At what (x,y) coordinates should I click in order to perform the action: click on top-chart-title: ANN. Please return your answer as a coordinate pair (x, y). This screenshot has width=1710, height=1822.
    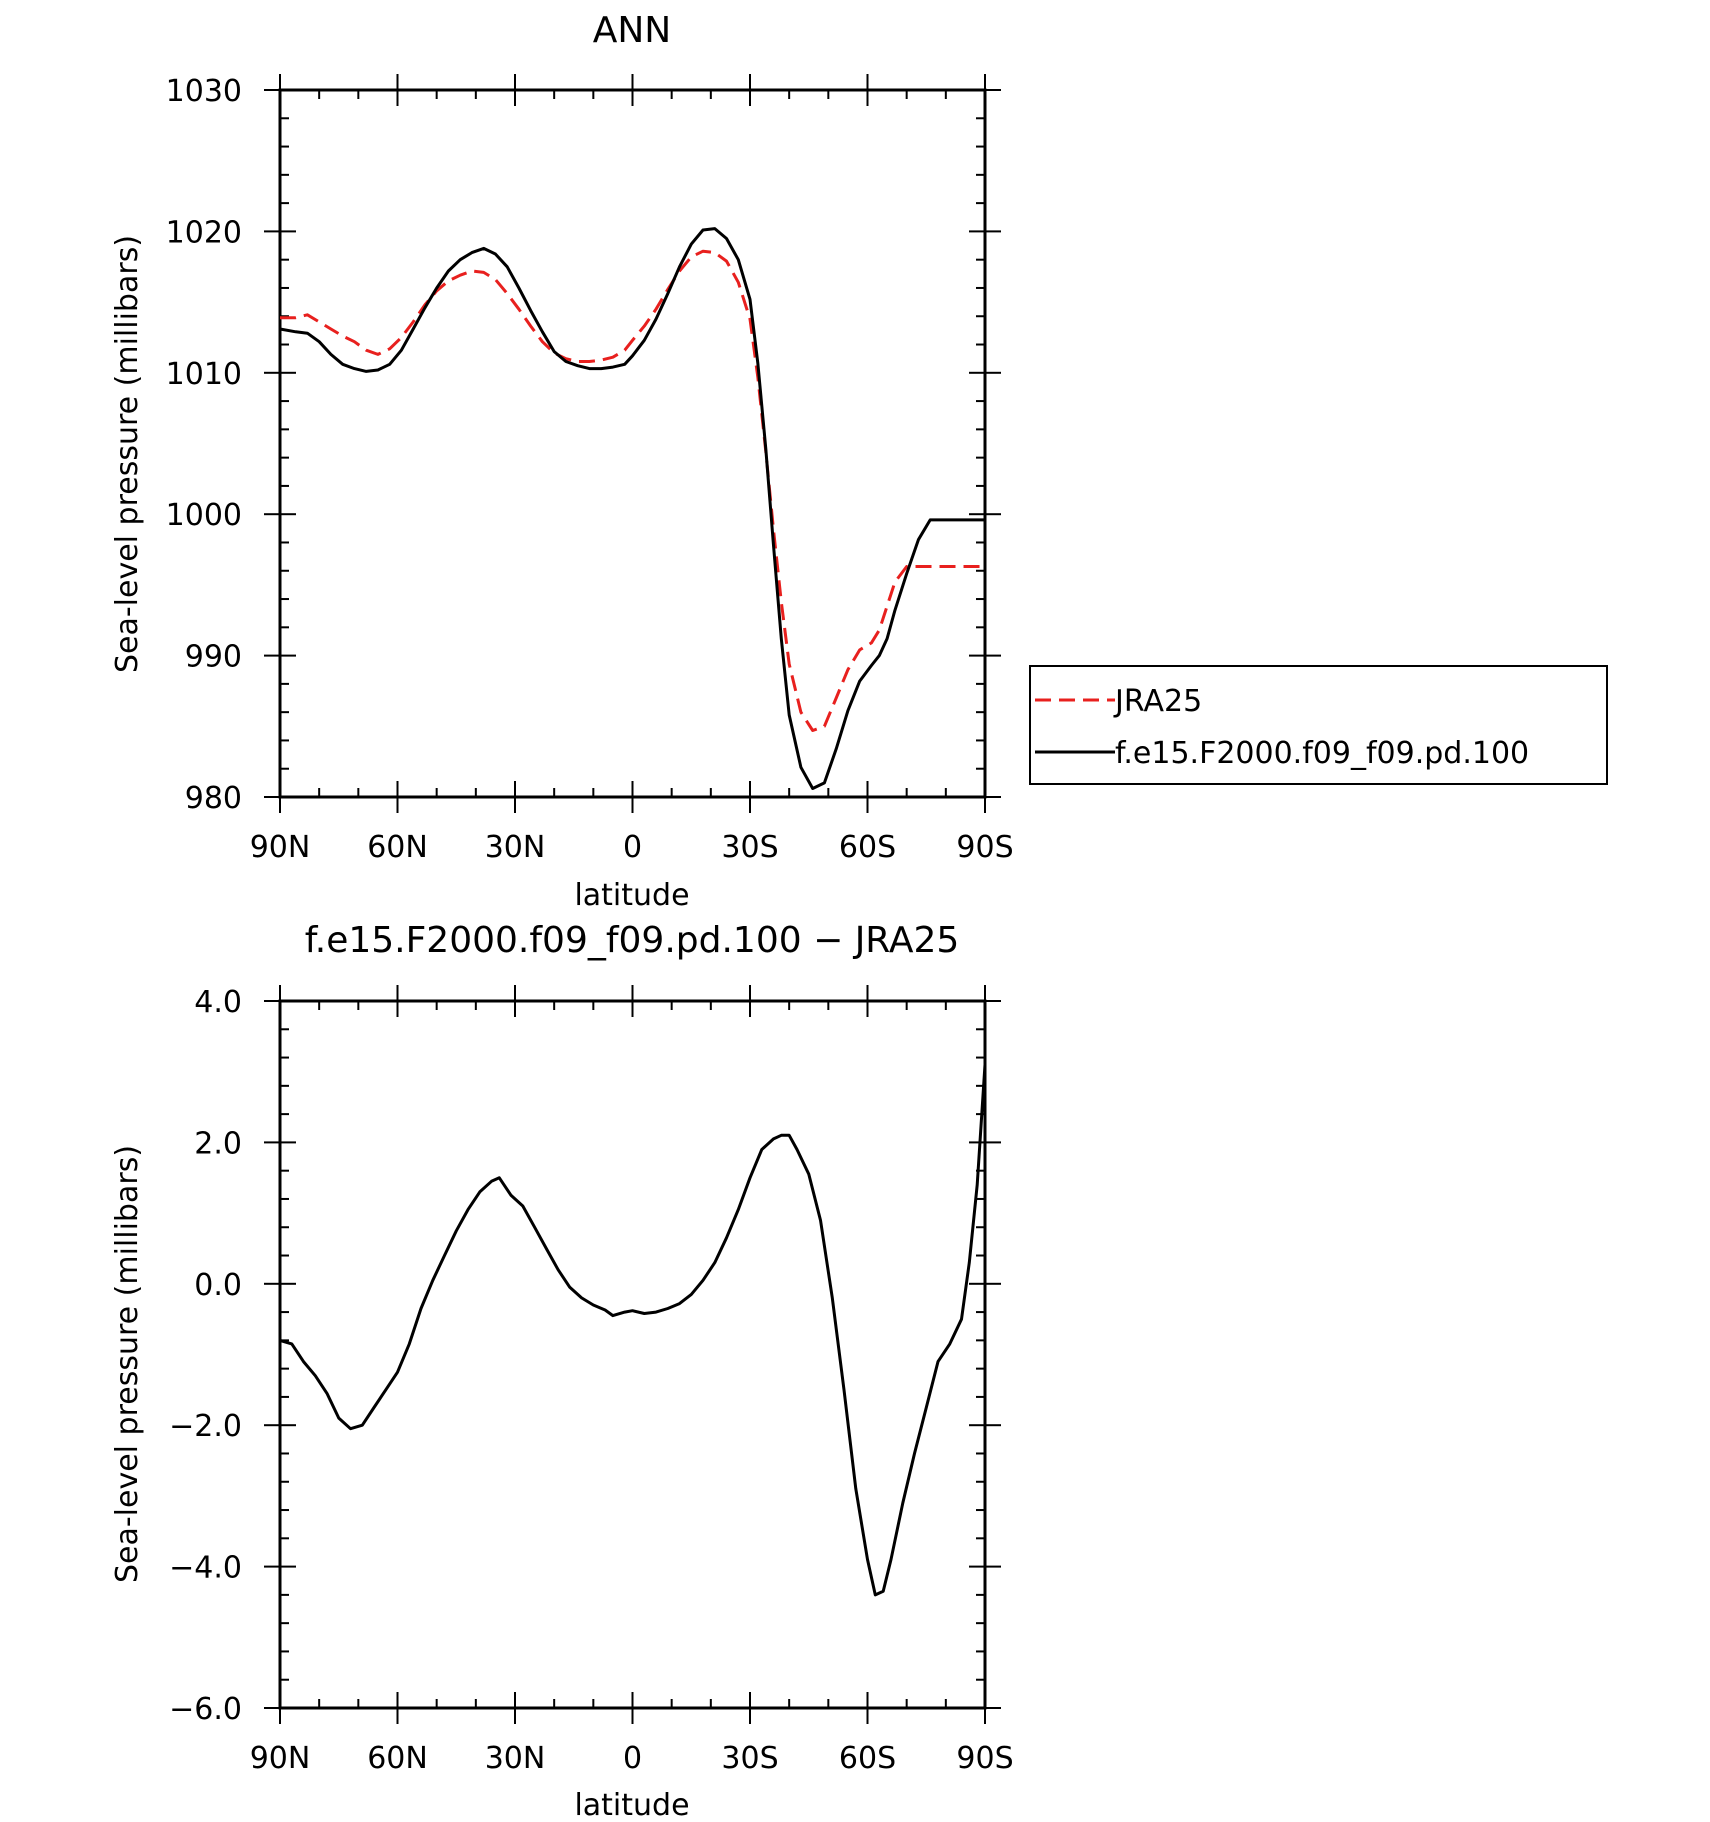
    Looking at the image, I should click on (632, 30).